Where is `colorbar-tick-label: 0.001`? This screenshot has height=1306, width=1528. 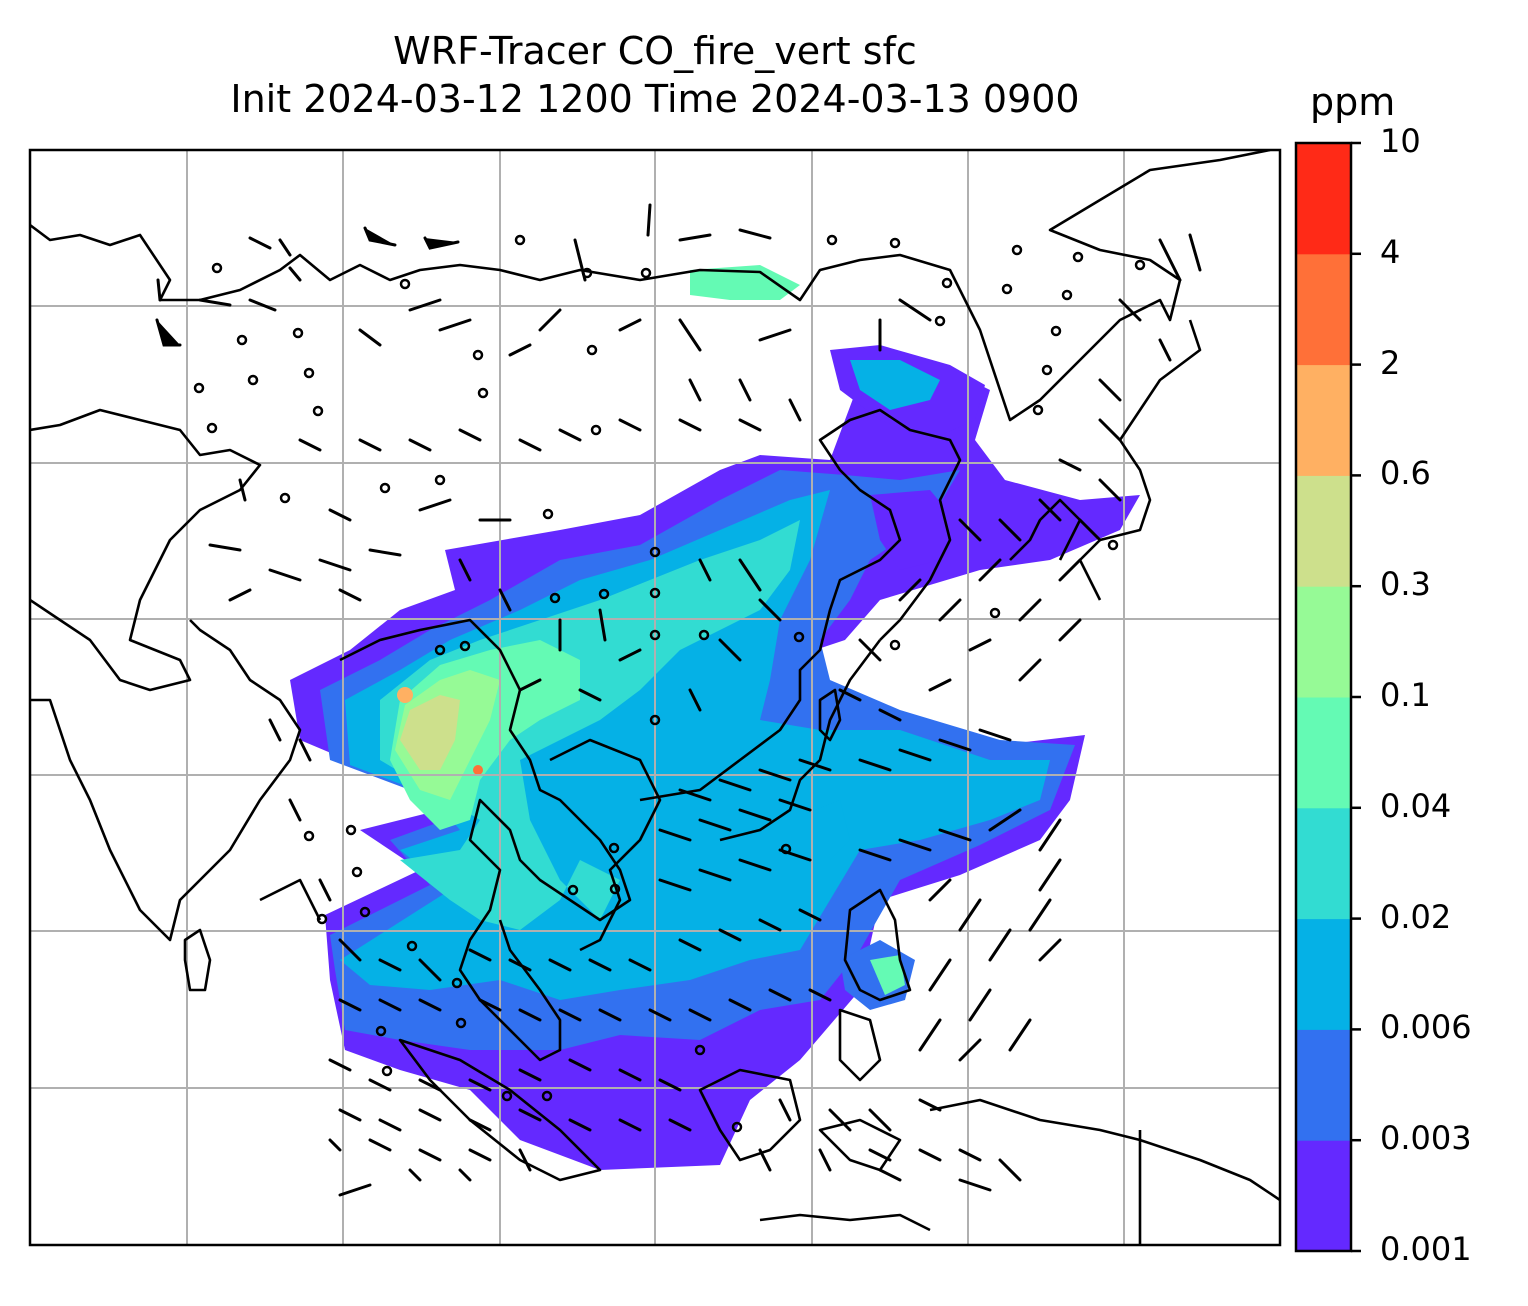
colorbar-tick-label: 0.001 is located at coordinates (1426, 1249).